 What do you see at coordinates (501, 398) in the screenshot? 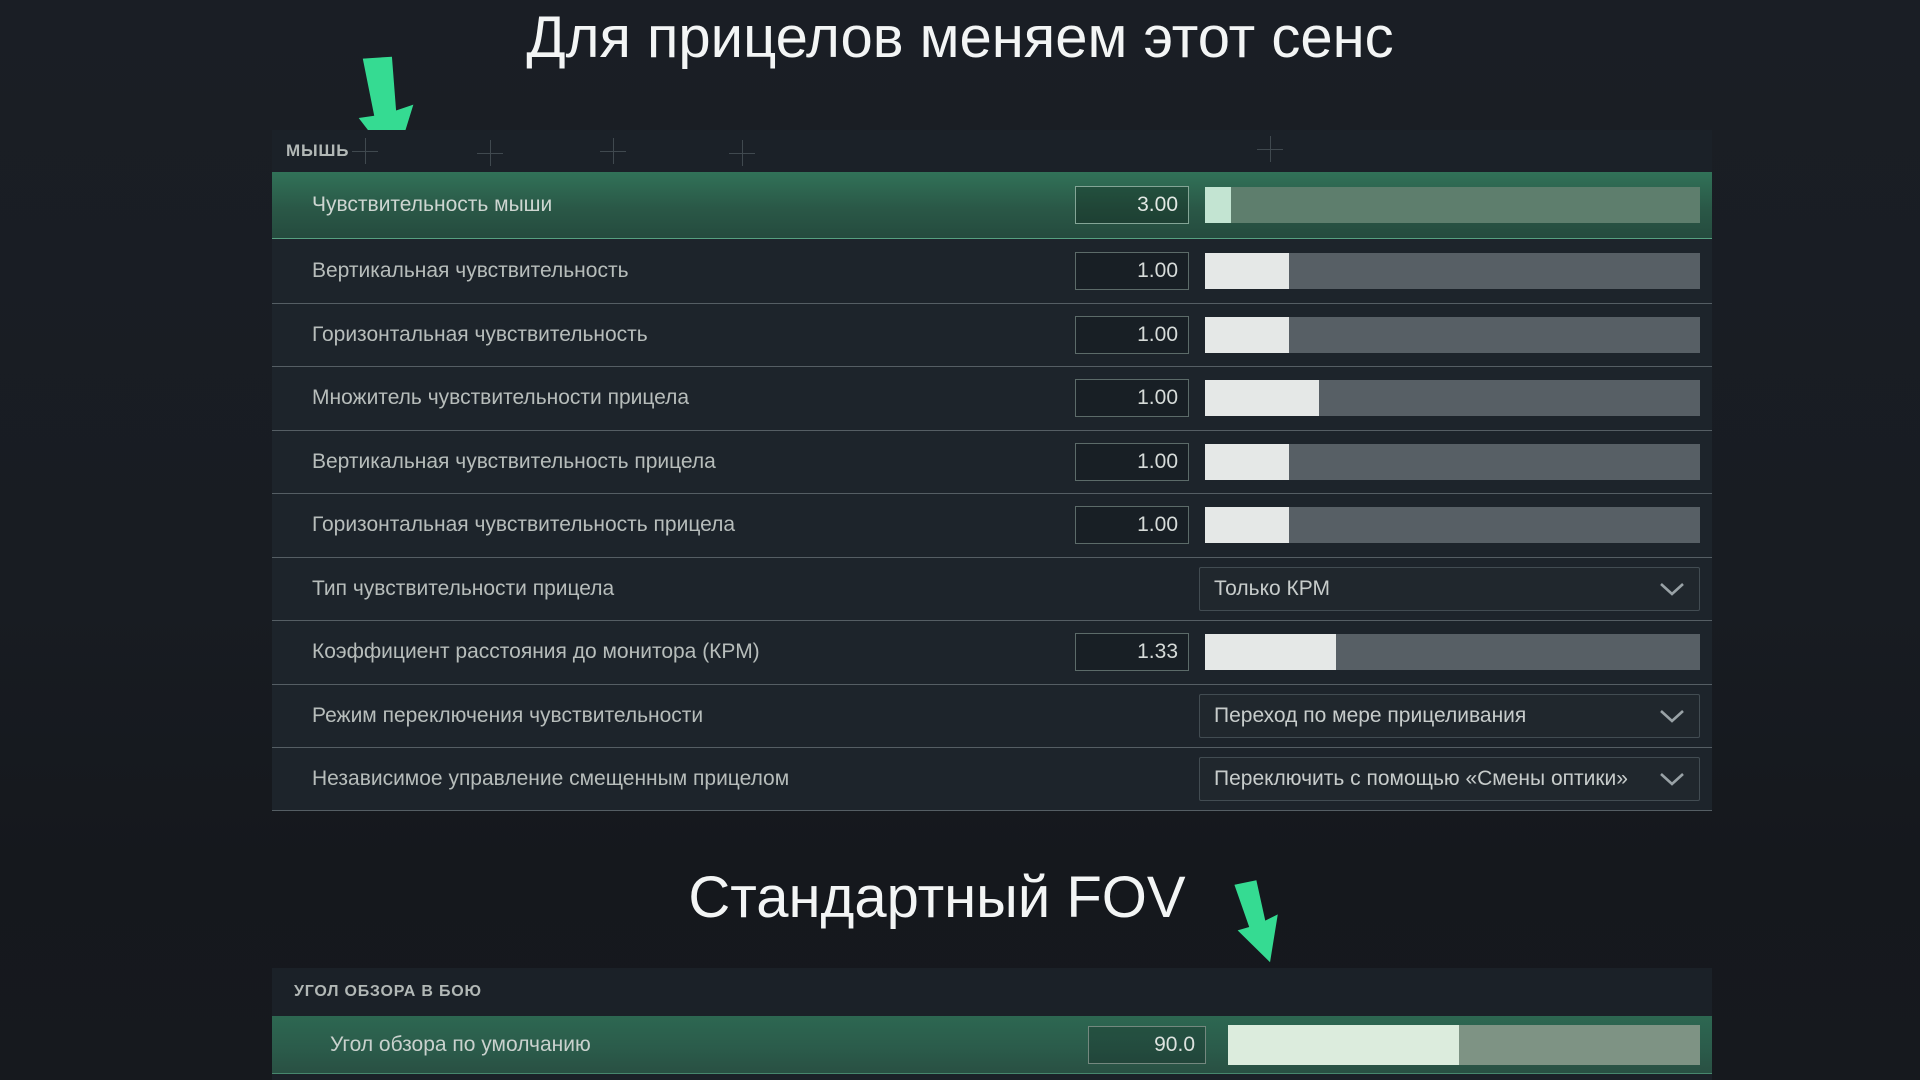
I see `setting-label: Множитель чувствительности прицела` at bounding box center [501, 398].